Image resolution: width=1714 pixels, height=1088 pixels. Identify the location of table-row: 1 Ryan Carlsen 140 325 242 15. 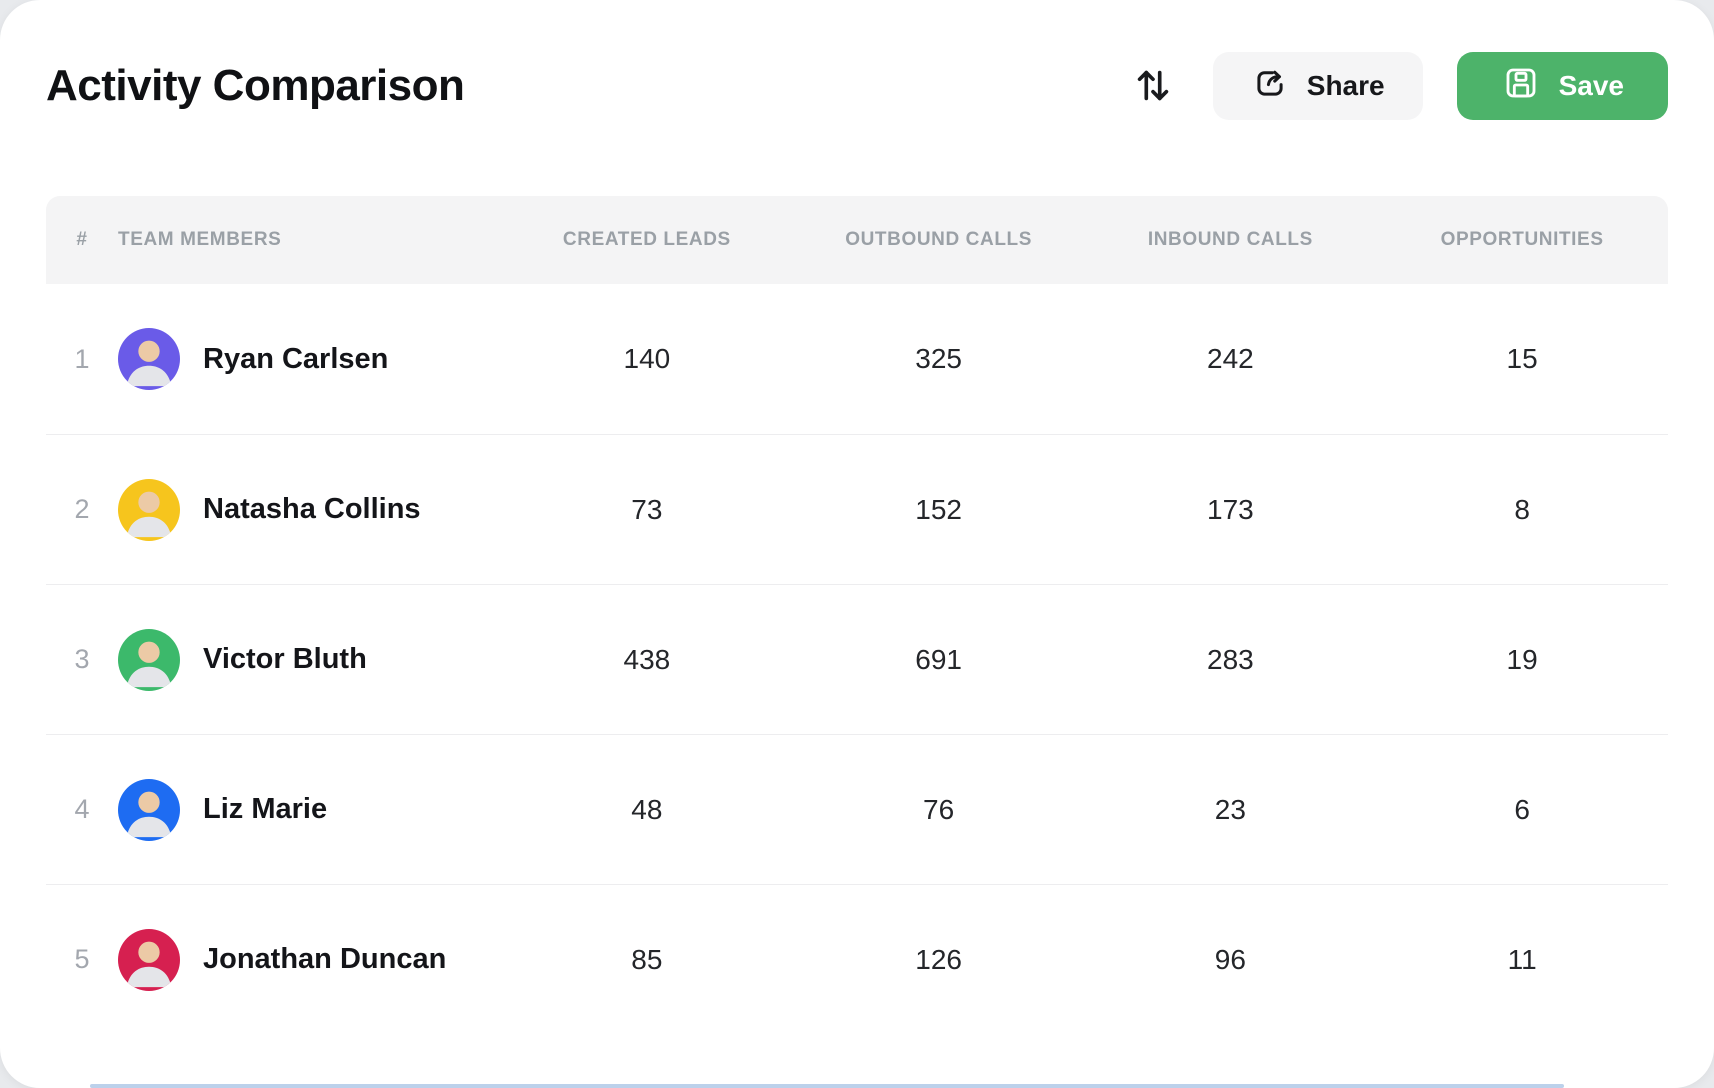
(857, 359).